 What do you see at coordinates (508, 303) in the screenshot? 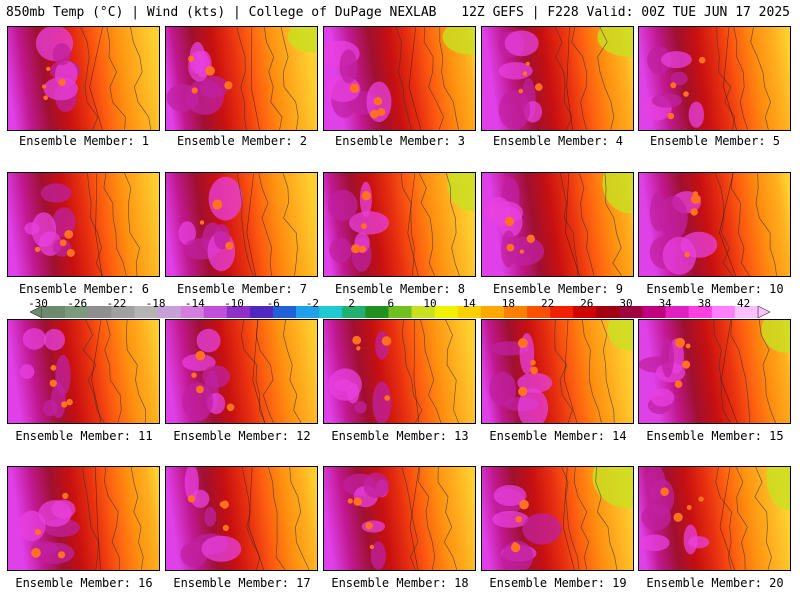
I see `colorbar-tick-label: 18` at bounding box center [508, 303].